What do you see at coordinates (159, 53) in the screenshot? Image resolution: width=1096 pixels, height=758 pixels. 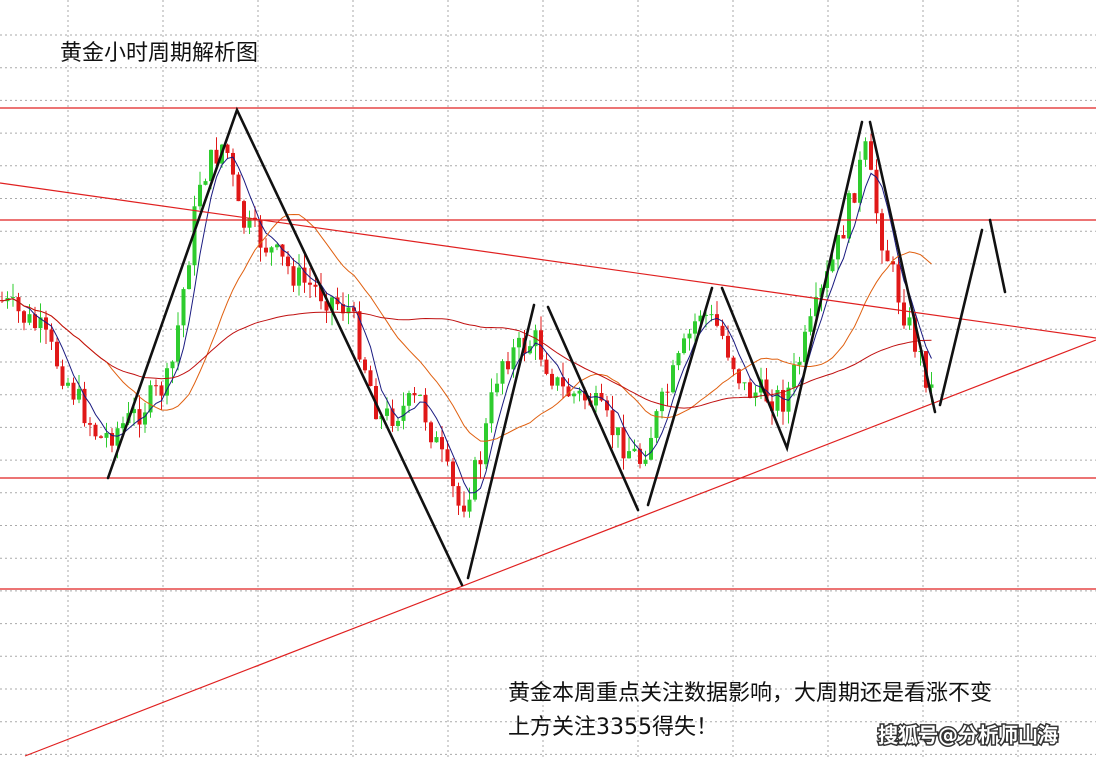 I see `chart-title: 黄金小时周期解析图` at bounding box center [159, 53].